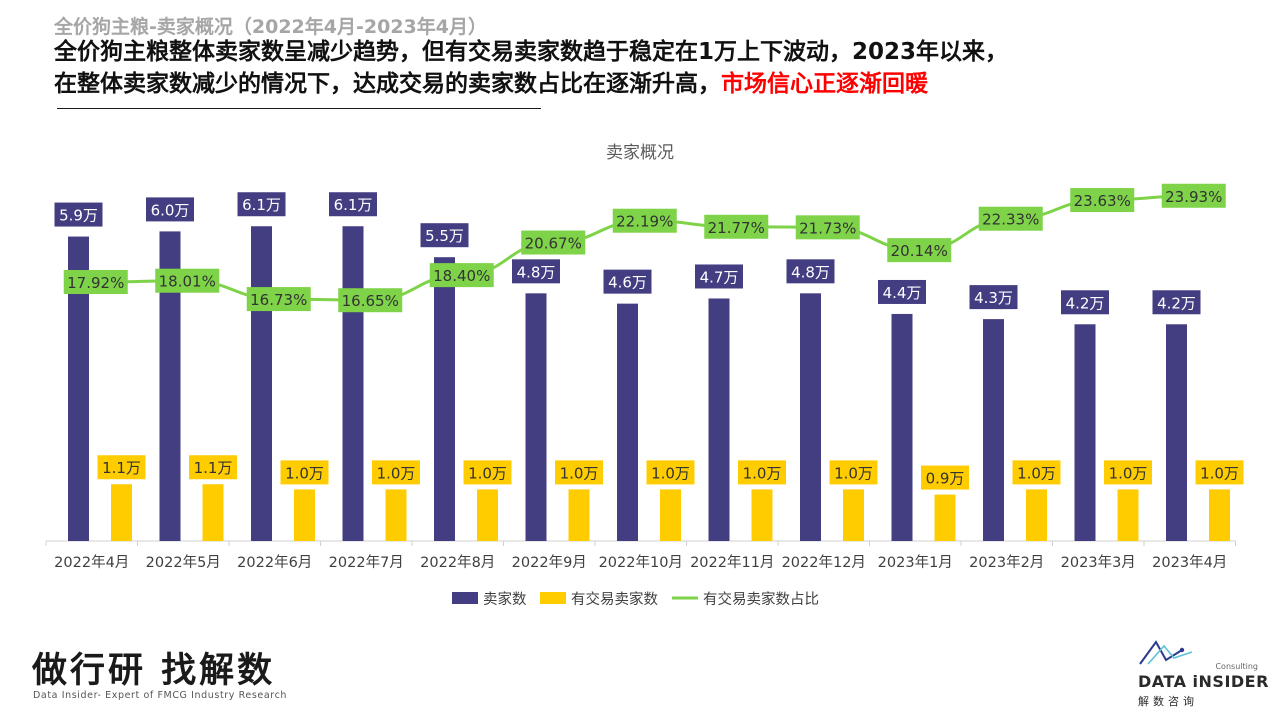 The height and width of the screenshot is (720, 1280). I want to click on ratio-data-label: 16.65%, so click(370, 301).